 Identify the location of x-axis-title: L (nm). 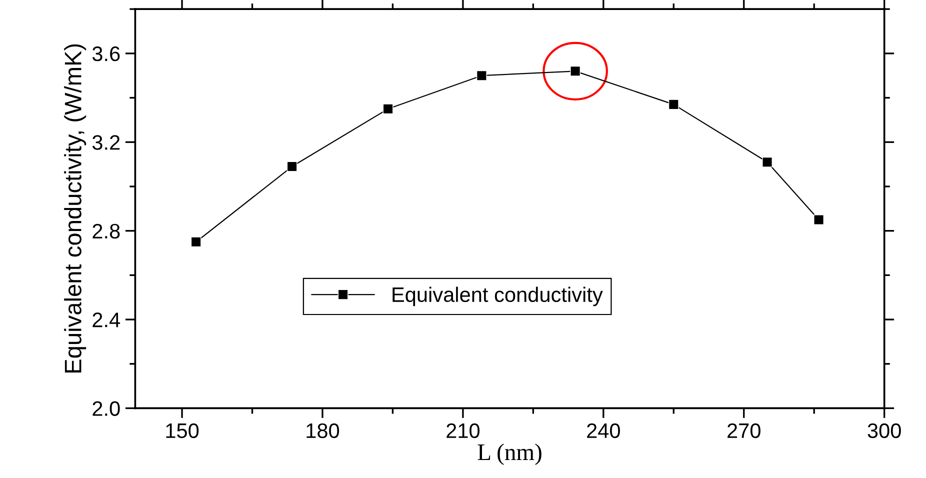
(510, 455).